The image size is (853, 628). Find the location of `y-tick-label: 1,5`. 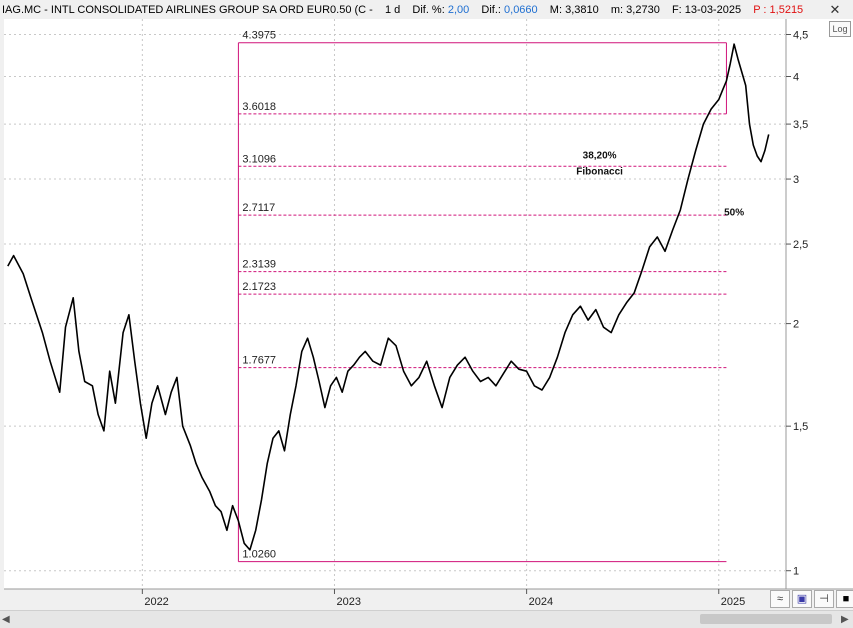

y-tick-label: 1,5 is located at coordinates (800, 427).